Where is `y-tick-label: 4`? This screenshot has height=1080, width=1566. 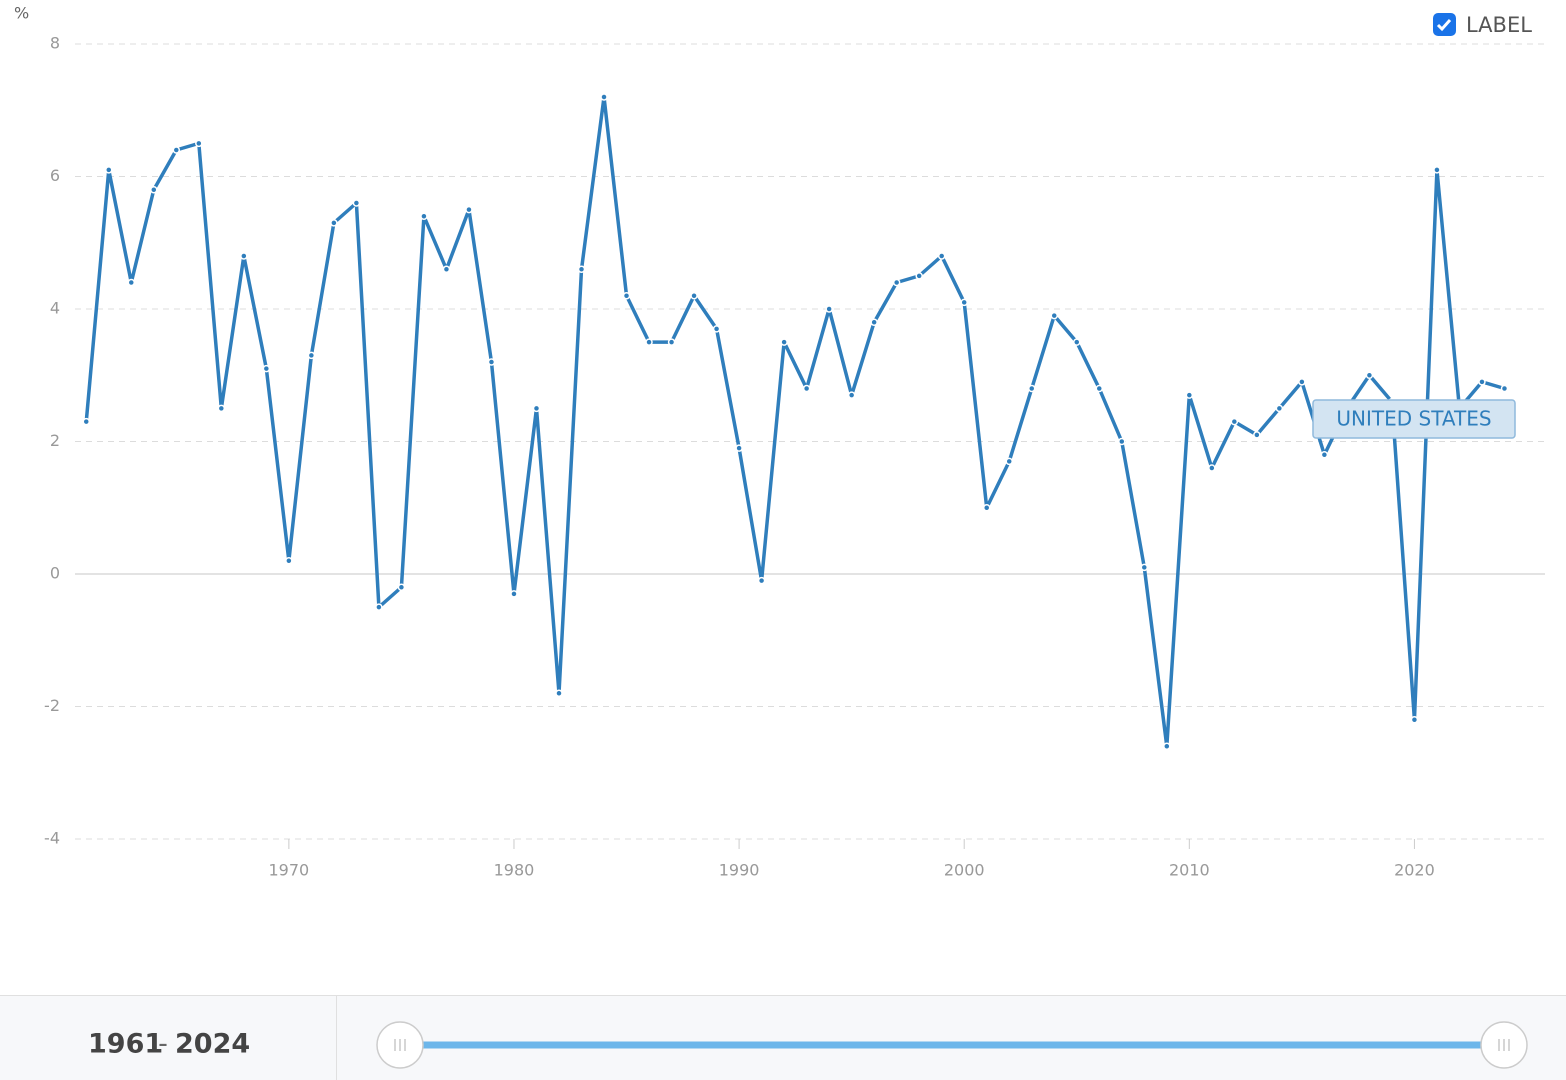
y-tick-label: 4 is located at coordinates (55, 308).